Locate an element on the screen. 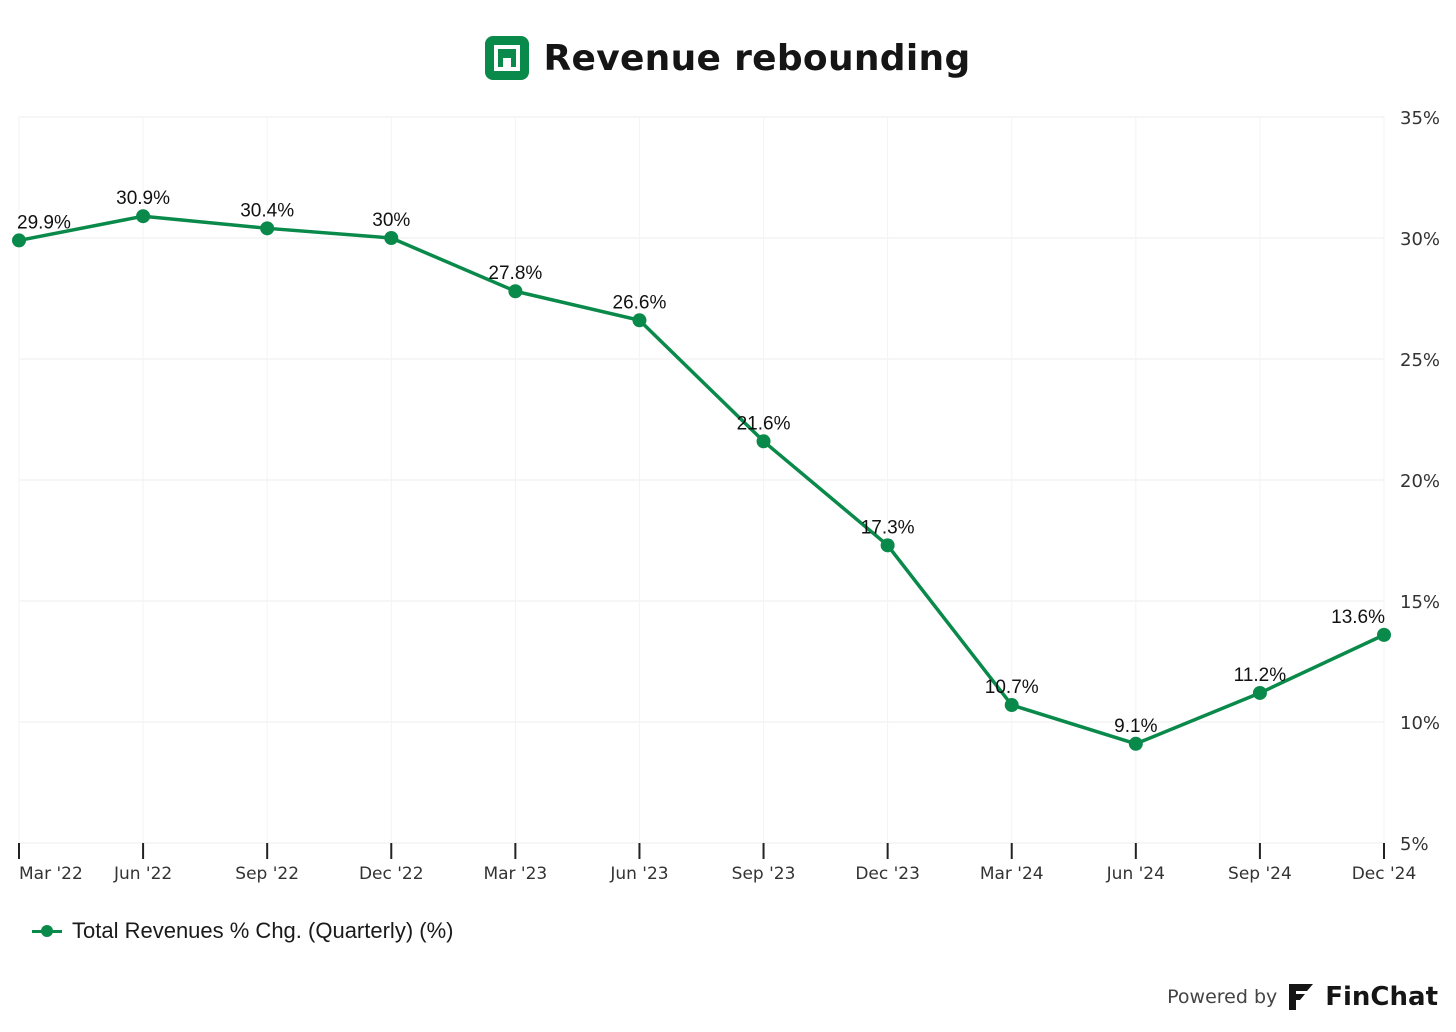  footer: Powered by FinChat is located at coordinates (1302, 997).